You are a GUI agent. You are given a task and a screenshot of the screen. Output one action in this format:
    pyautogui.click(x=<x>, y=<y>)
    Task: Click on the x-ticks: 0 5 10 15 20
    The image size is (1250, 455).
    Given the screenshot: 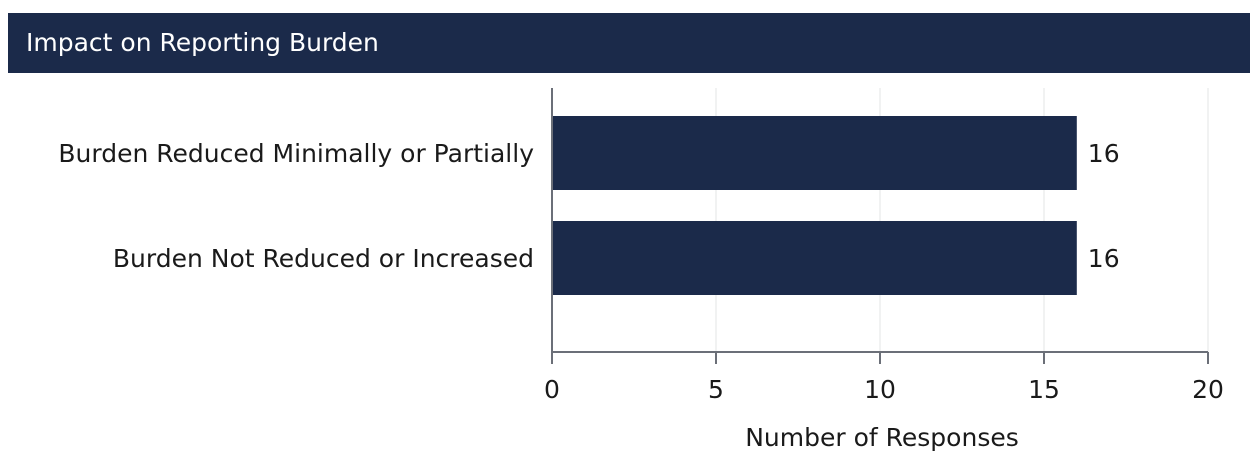 What is the action you would take?
    pyautogui.click(x=884, y=378)
    